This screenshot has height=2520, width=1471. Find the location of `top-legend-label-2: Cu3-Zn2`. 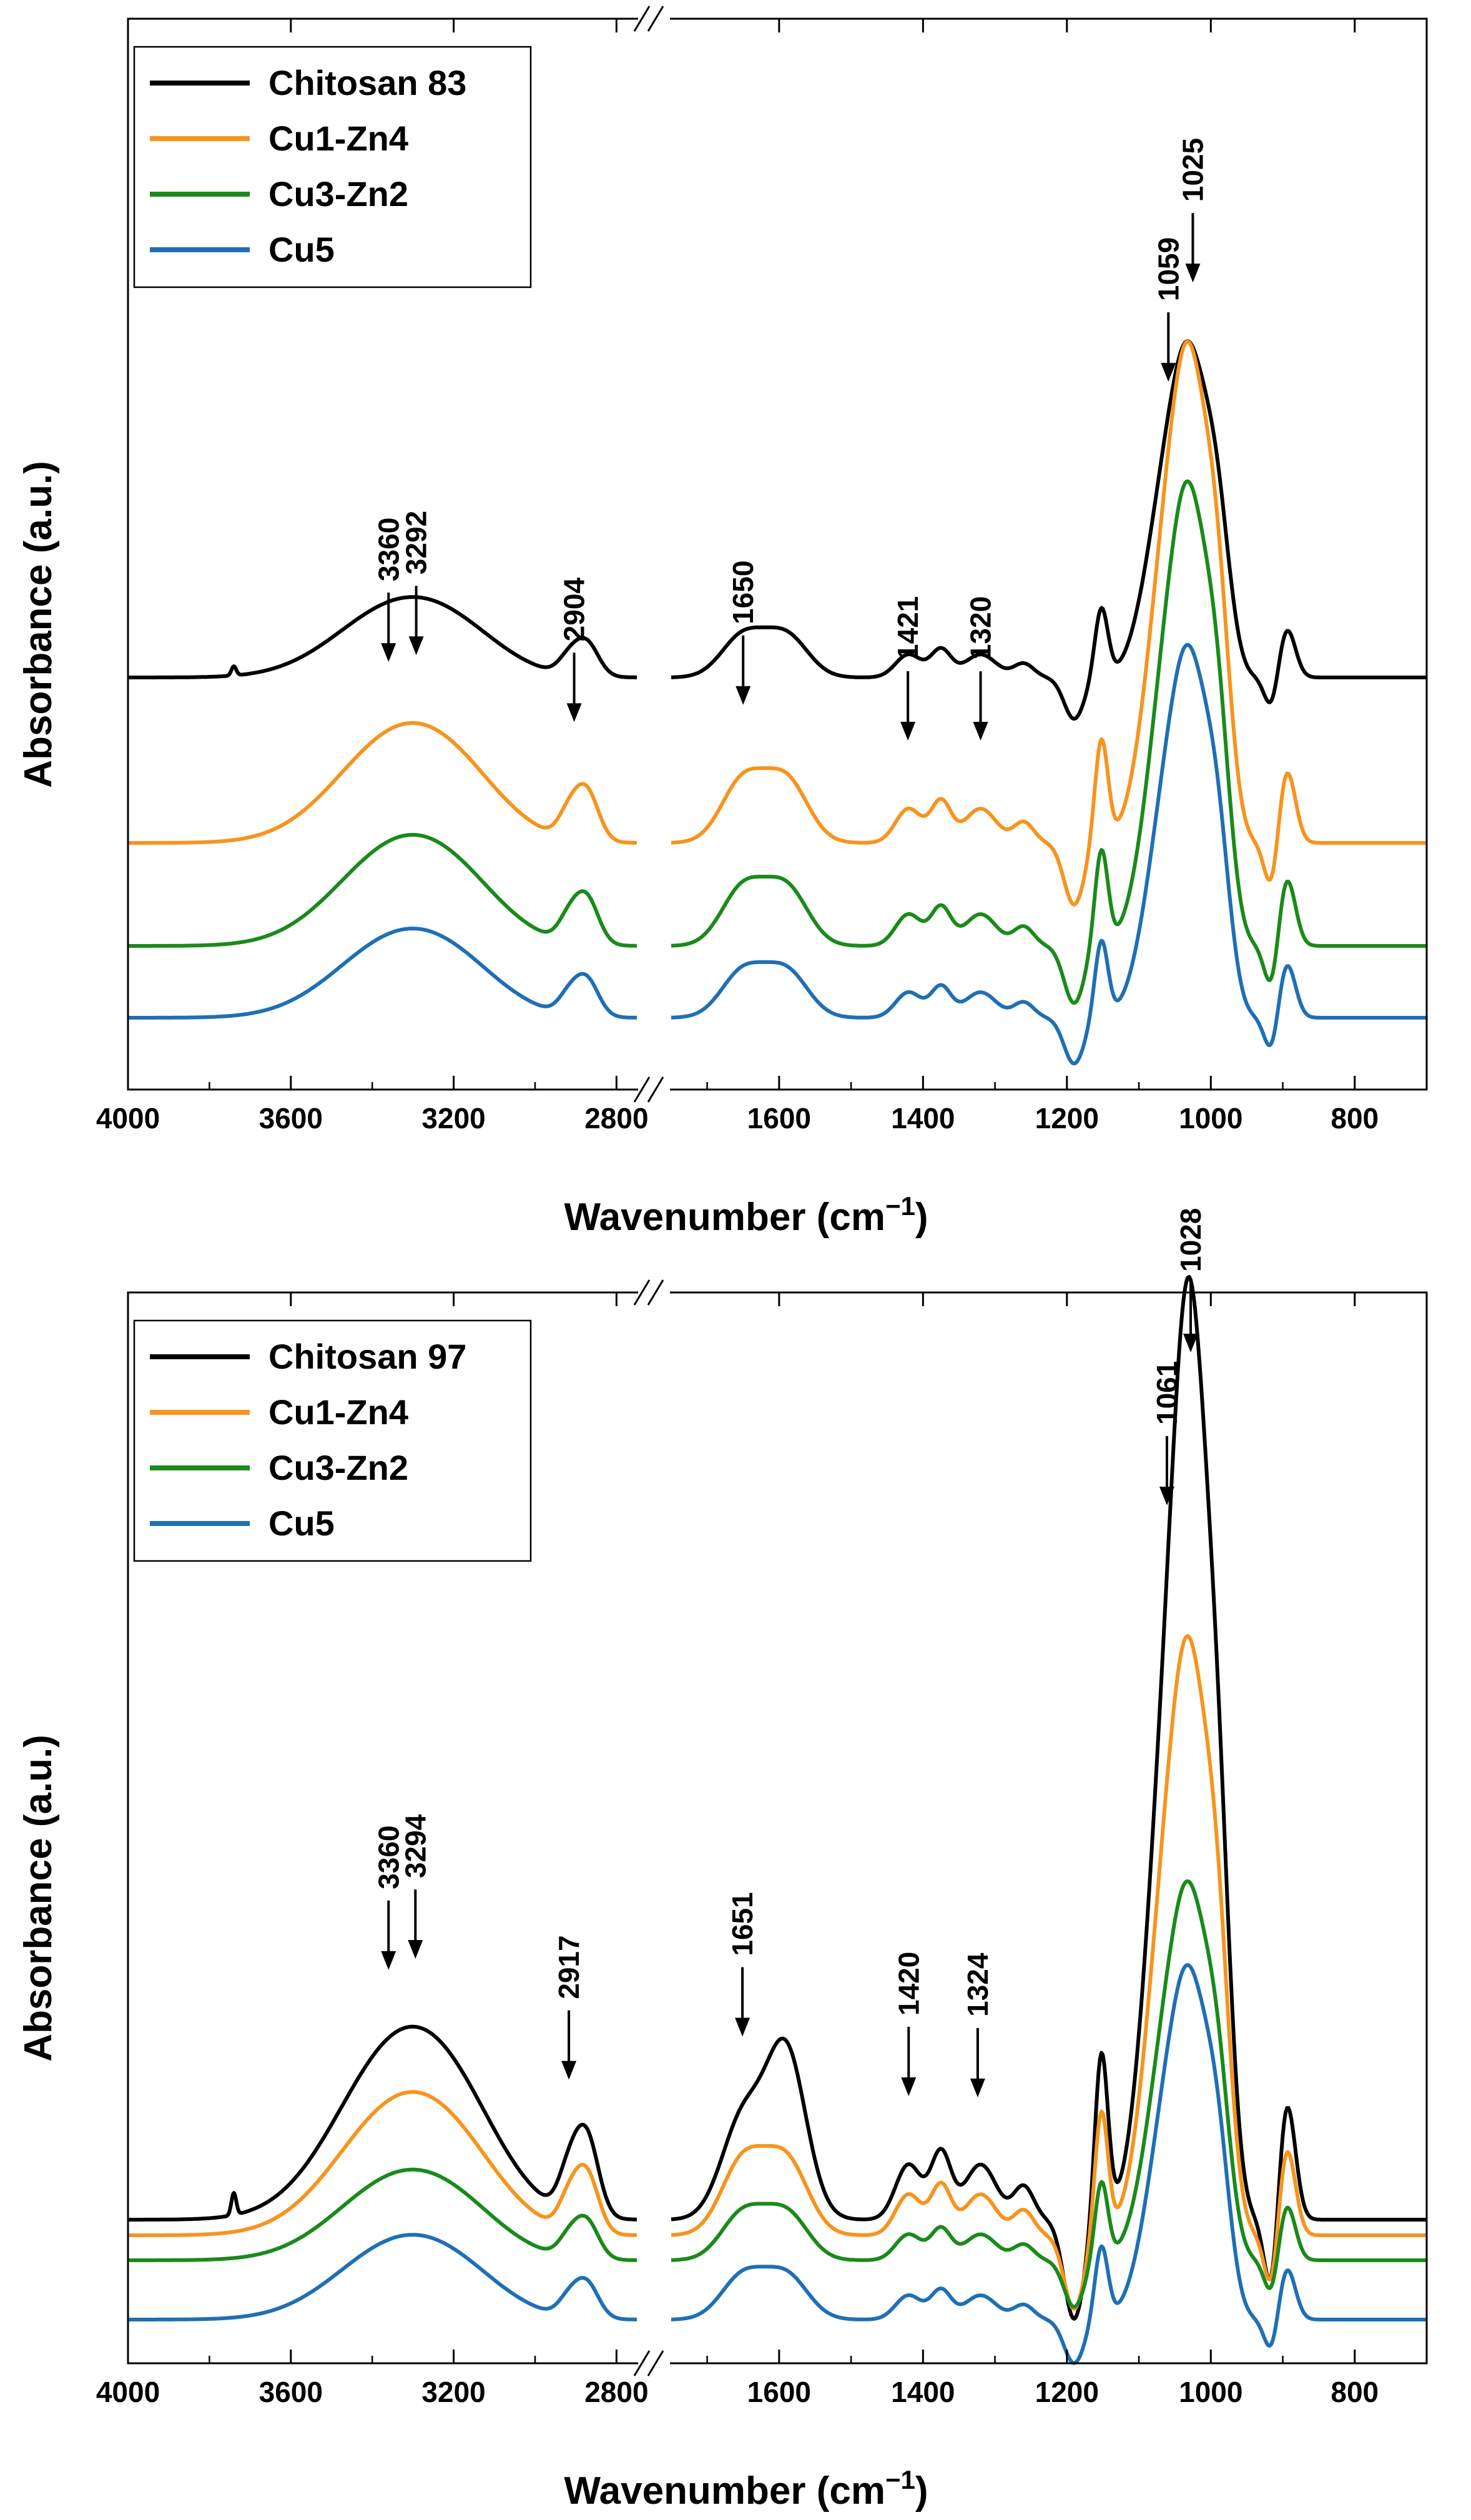

top-legend-label-2: Cu3-Zn2 is located at coordinates (338, 194).